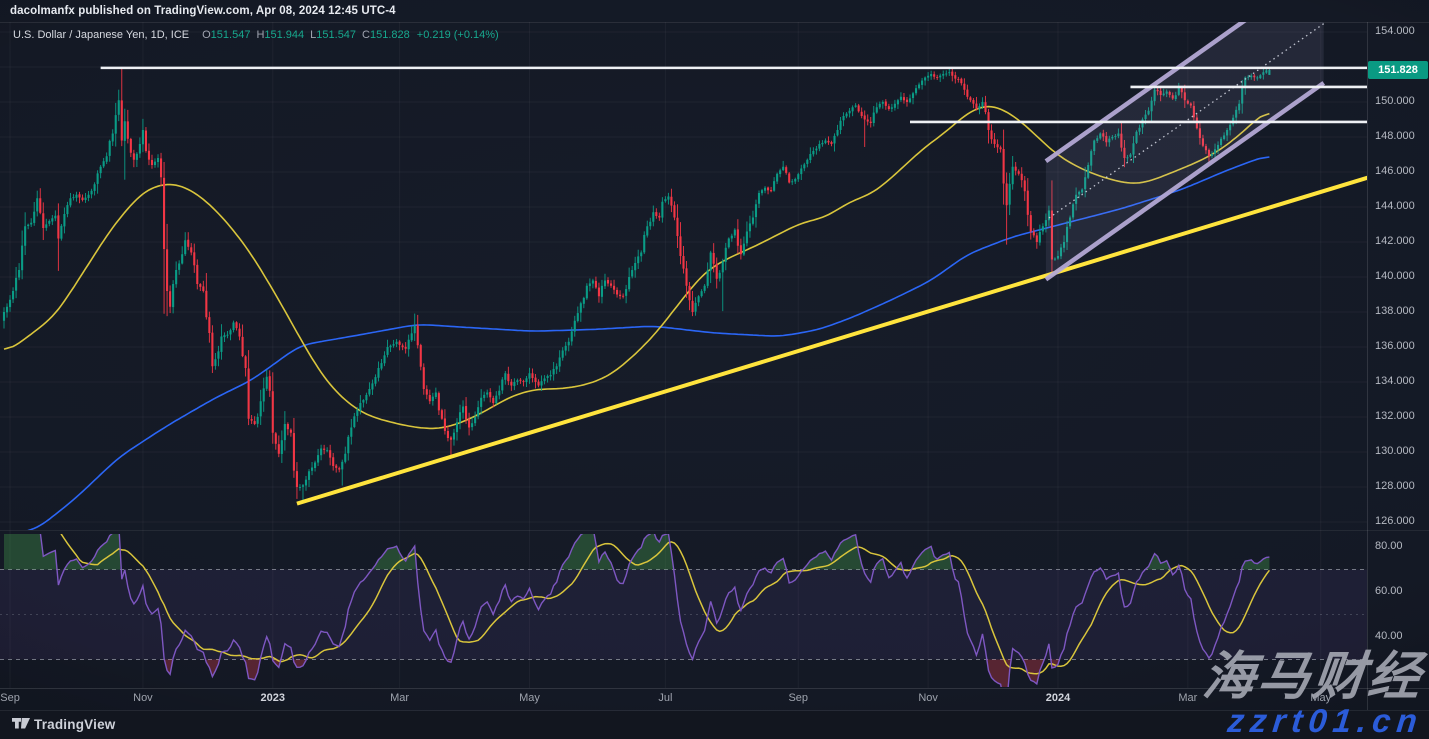  Describe the element at coordinates (714, 710) in the screenshot. I see `footer-divider` at that location.